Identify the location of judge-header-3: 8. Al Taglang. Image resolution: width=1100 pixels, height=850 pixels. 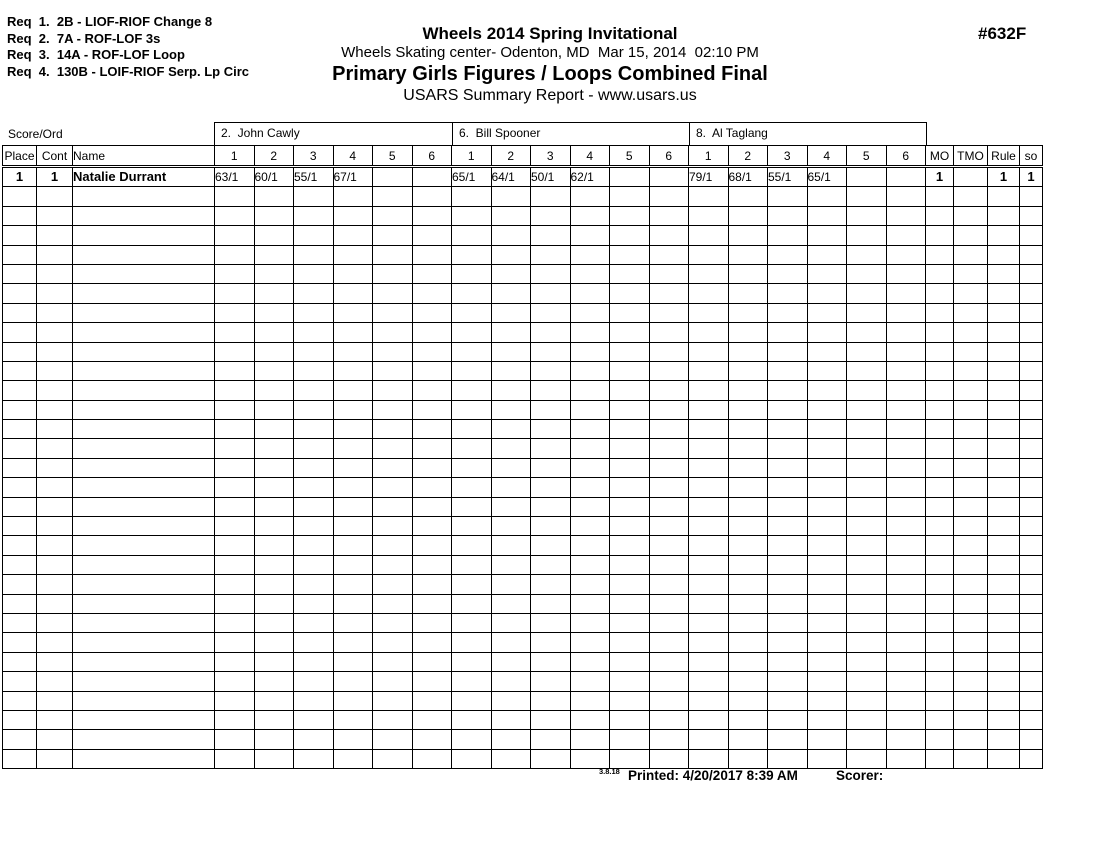
(808, 134).